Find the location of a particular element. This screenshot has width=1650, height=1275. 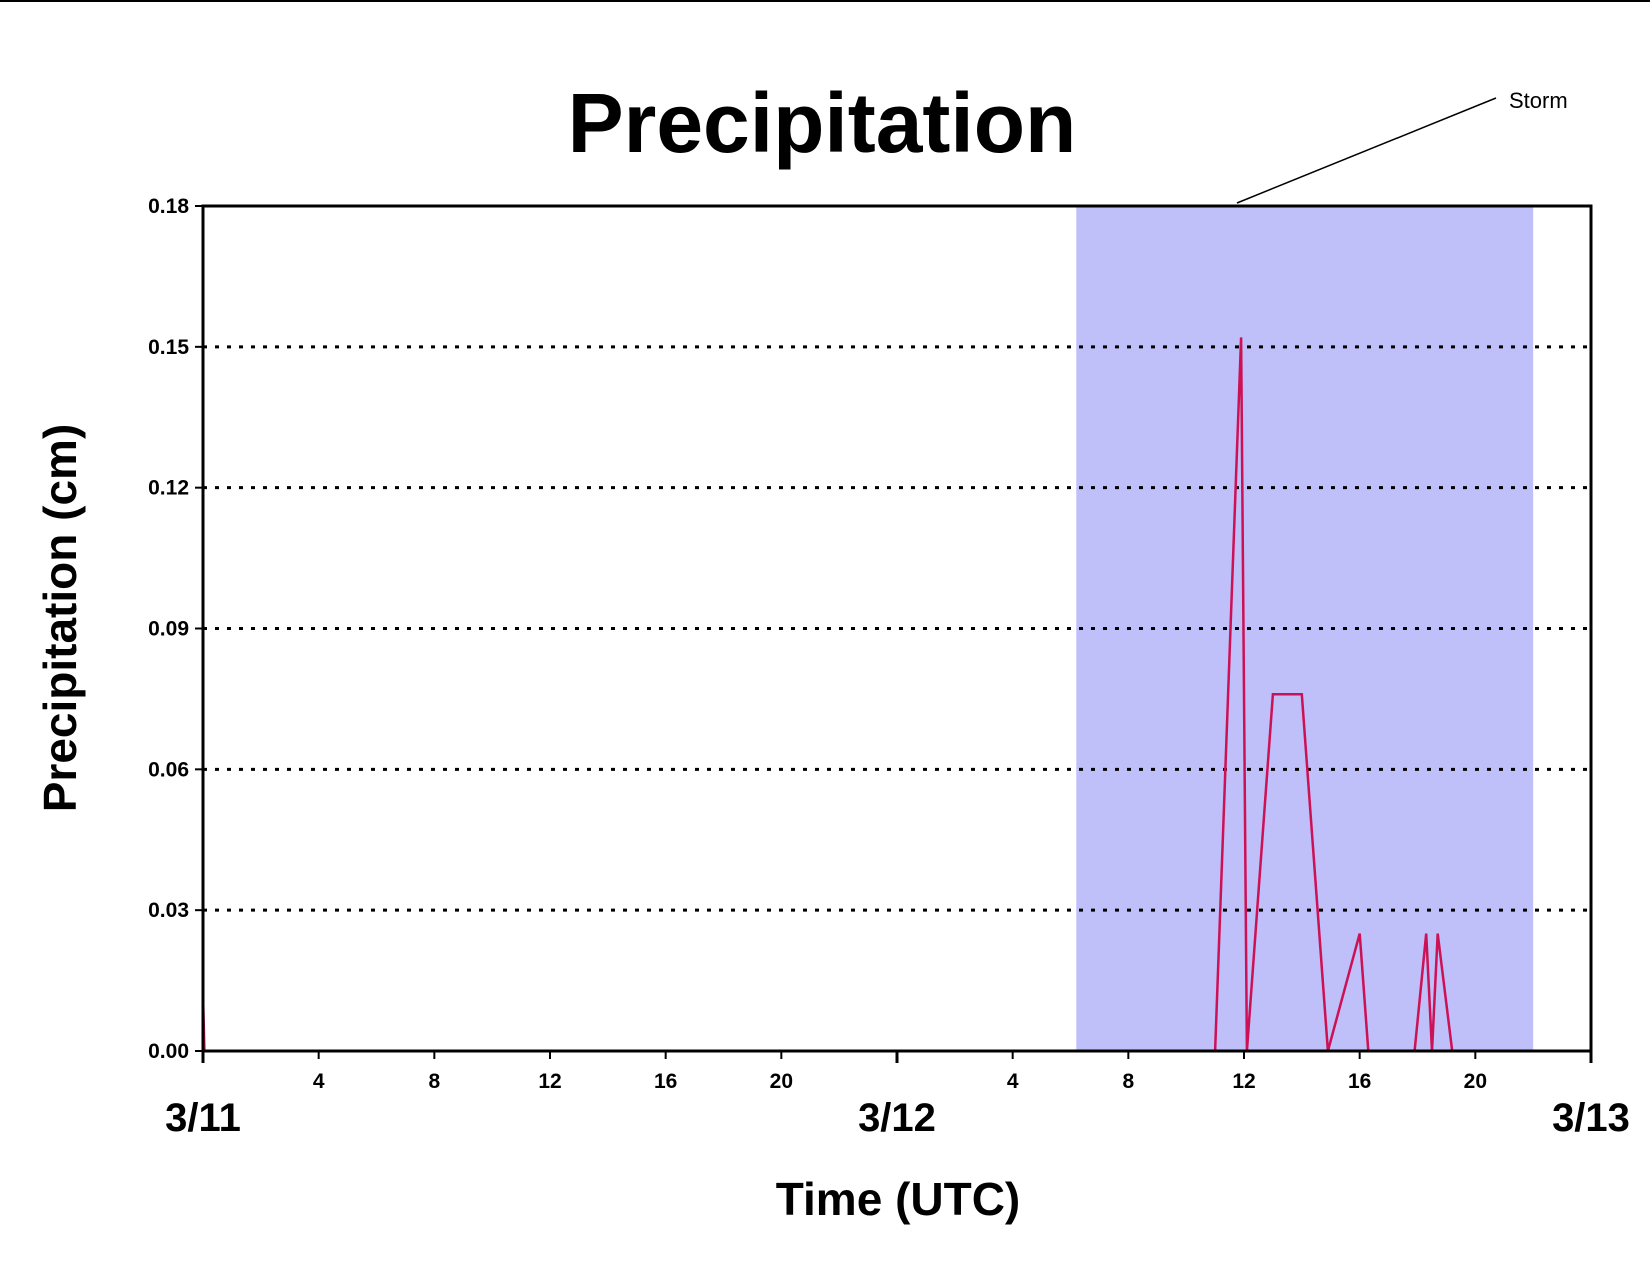

storm-annotation-label: Storm is located at coordinates (1538, 100).